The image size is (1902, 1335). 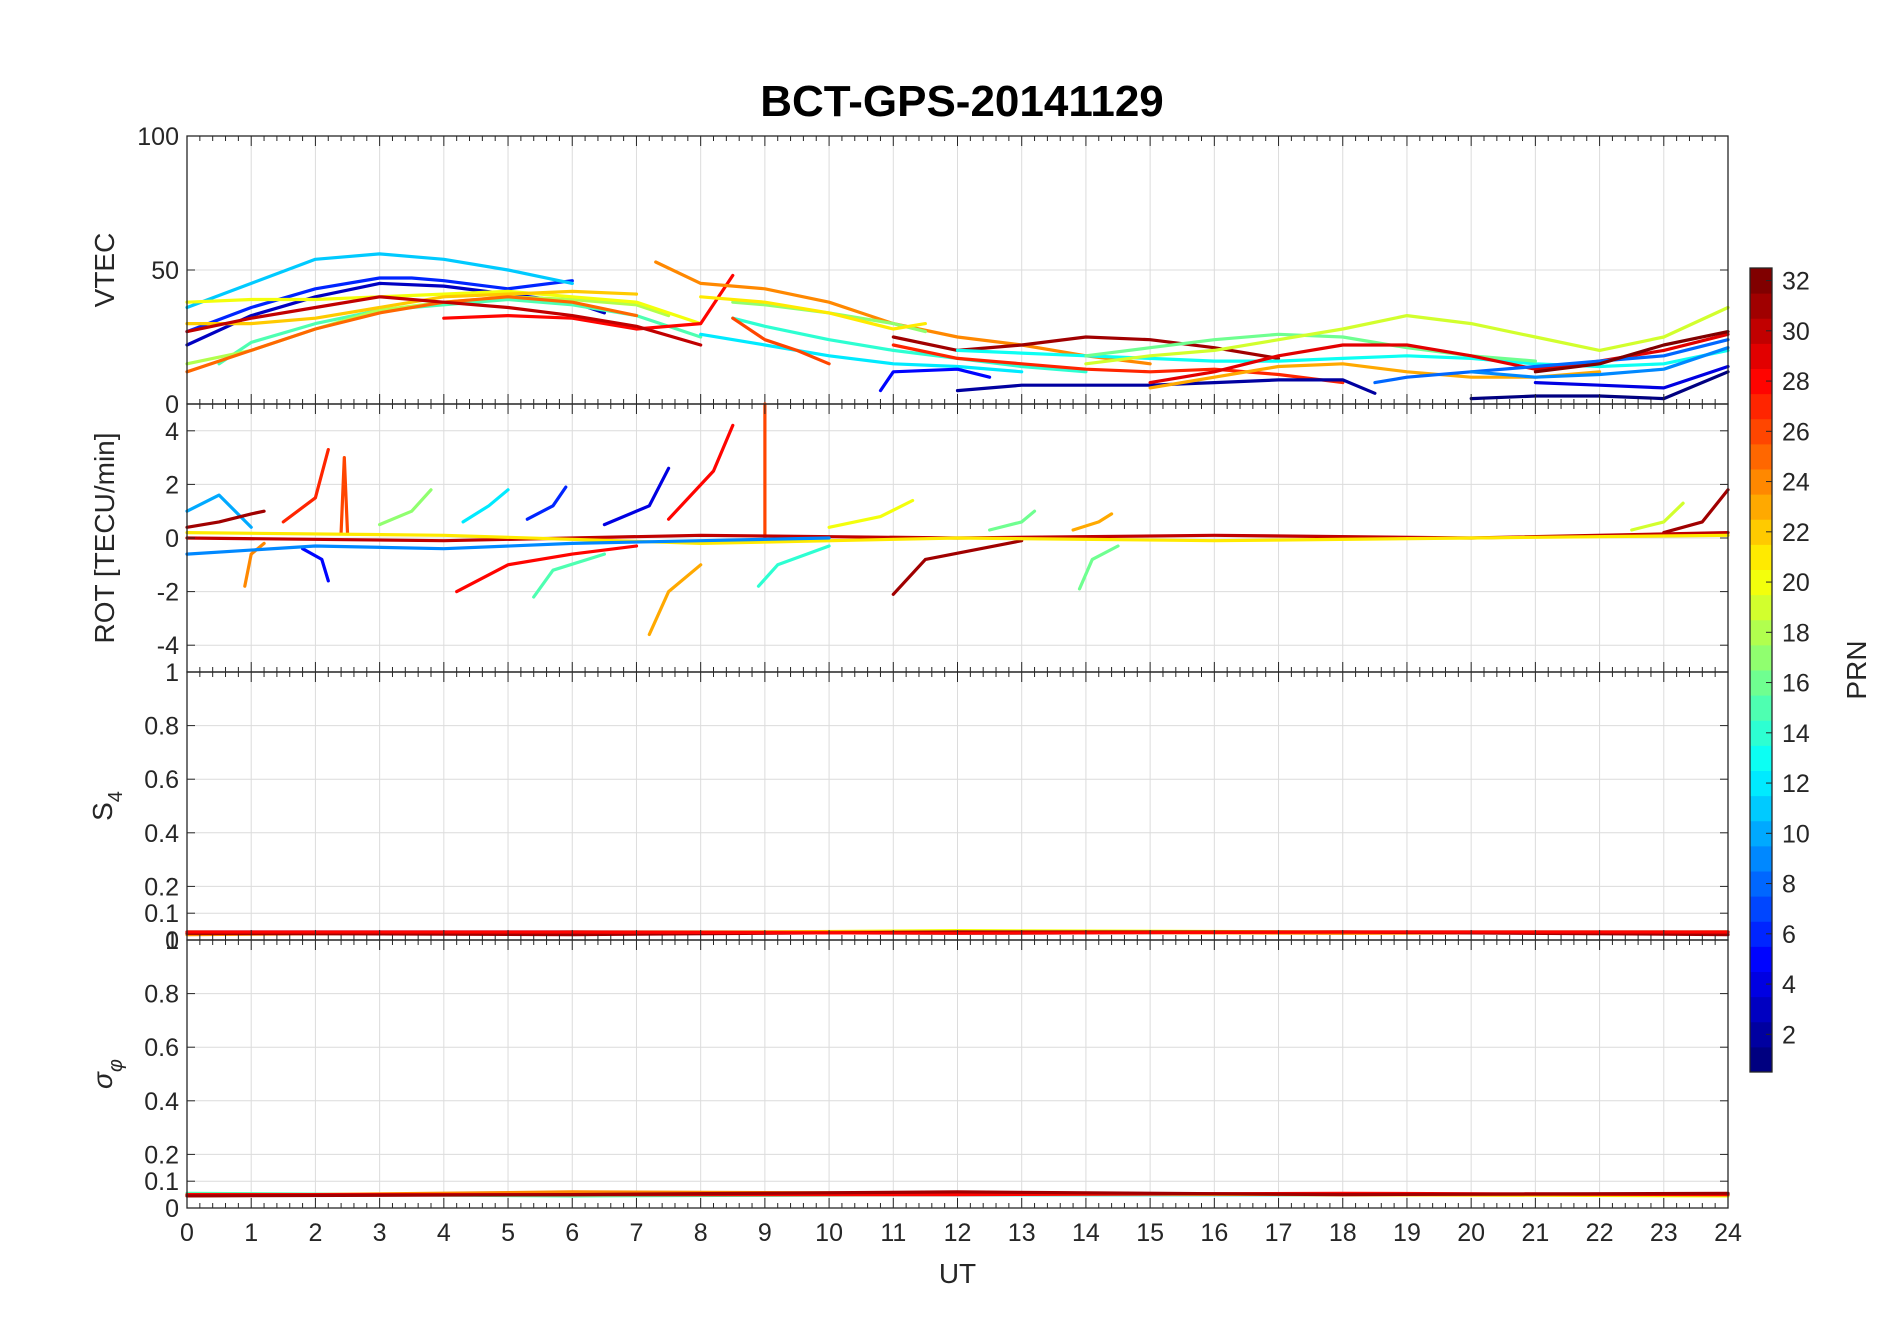 What do you see at coordinates (168, 593) in the screenshot?
I see `y-tick-label: -2` at bounding box center [168, 593].